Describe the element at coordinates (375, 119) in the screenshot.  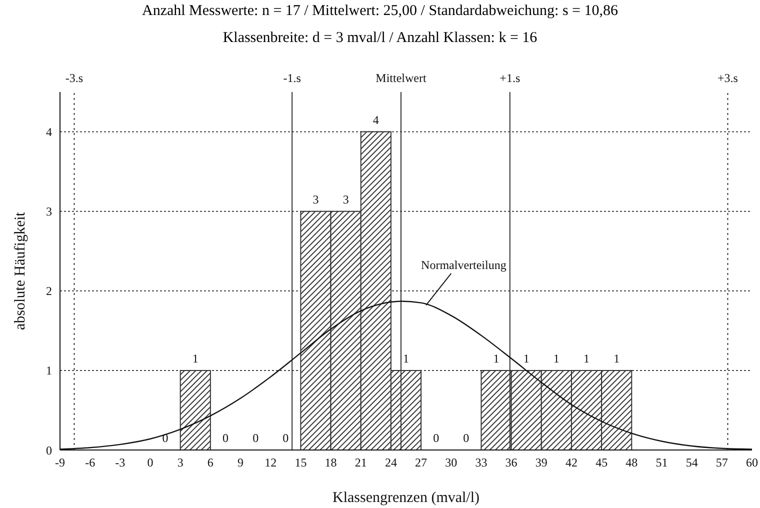
I see `data-label: 4` at that location.